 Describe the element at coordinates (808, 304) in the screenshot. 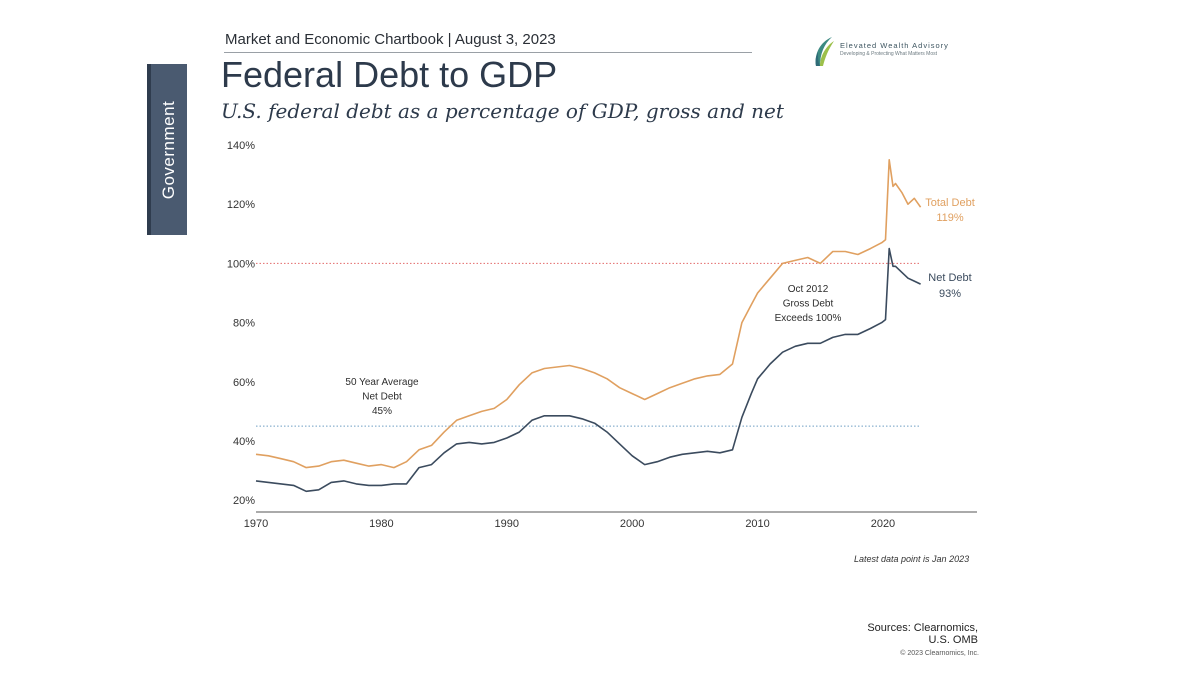

I see `annotation-oct2012-line: Gross Debt` at that location.